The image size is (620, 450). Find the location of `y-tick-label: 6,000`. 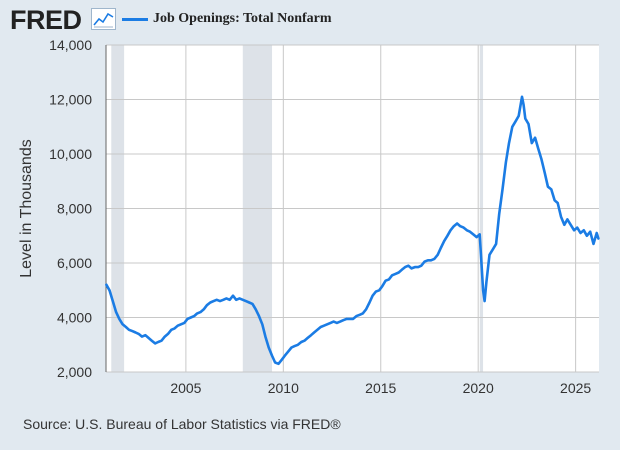

y-tick-label: 6,000 is located at coordinates (74, 263).